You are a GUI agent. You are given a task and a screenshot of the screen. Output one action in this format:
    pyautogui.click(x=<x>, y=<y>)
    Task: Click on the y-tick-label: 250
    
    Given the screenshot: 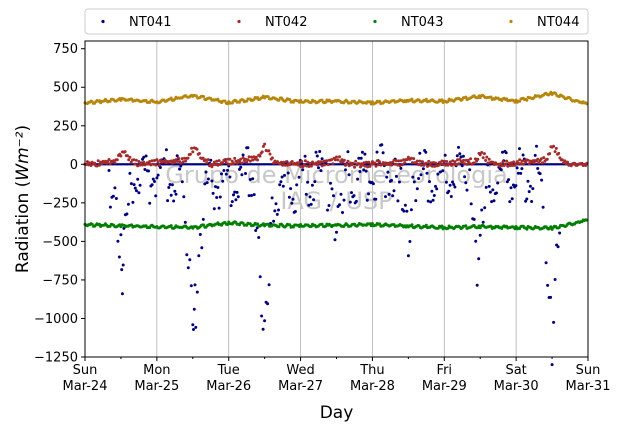 What is the action you would take?
    pyautogui.click(x=65, y=126)
    